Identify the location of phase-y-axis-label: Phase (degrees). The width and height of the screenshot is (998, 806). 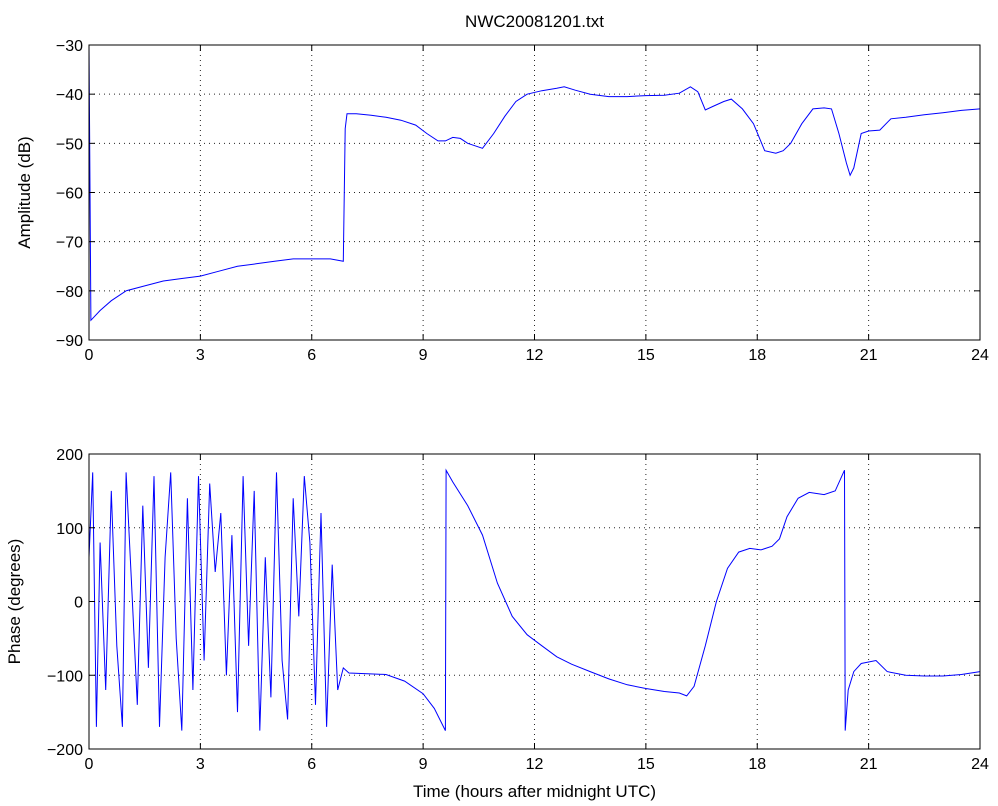
(14, 602).